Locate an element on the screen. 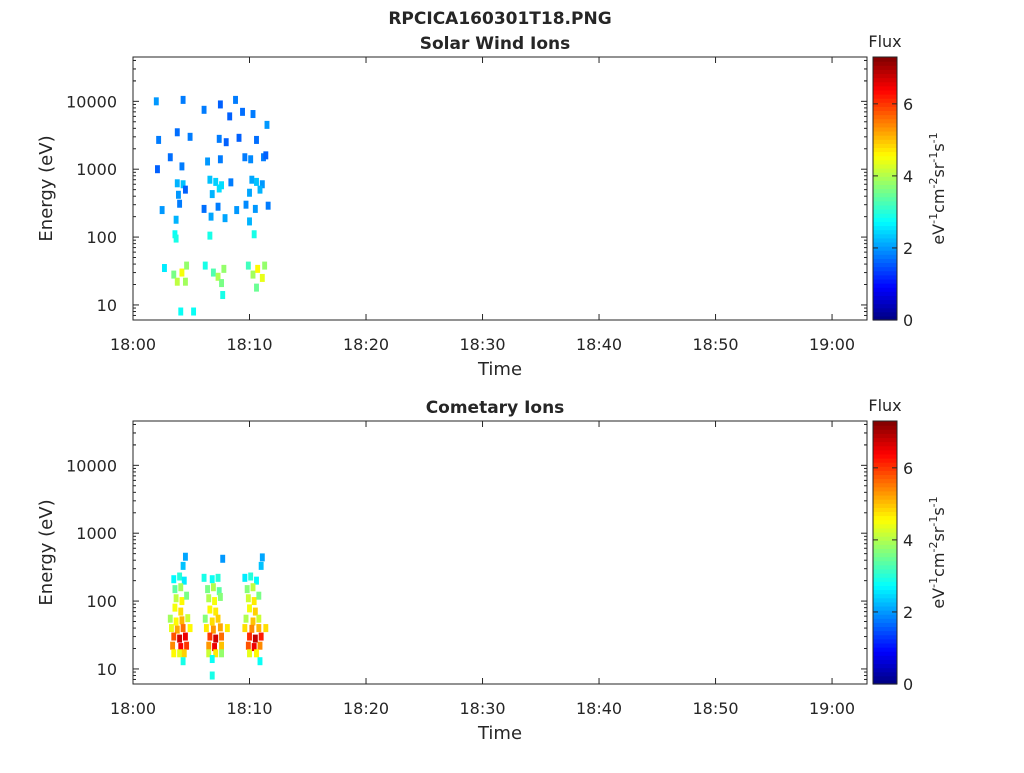 The image size is (1024, 773). cometary-x-tick-label: 18:10 is located at coordinates (249, 708).